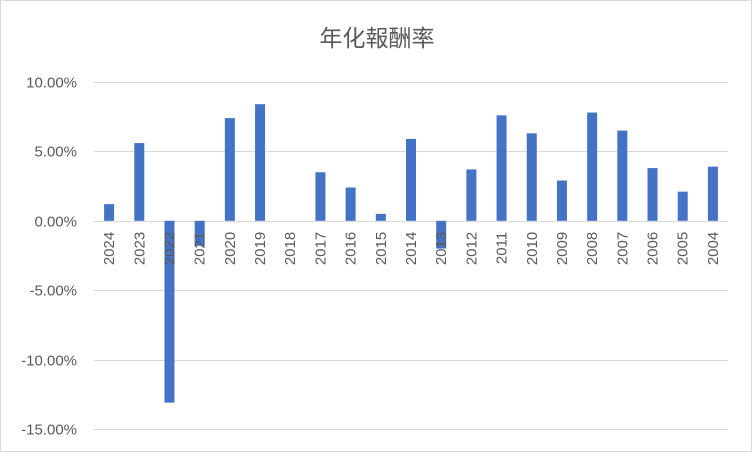 The image size is (752, 453). Describe the element at coordinates (320, 196) in the screenshot. I see `bar-2017` at that location.